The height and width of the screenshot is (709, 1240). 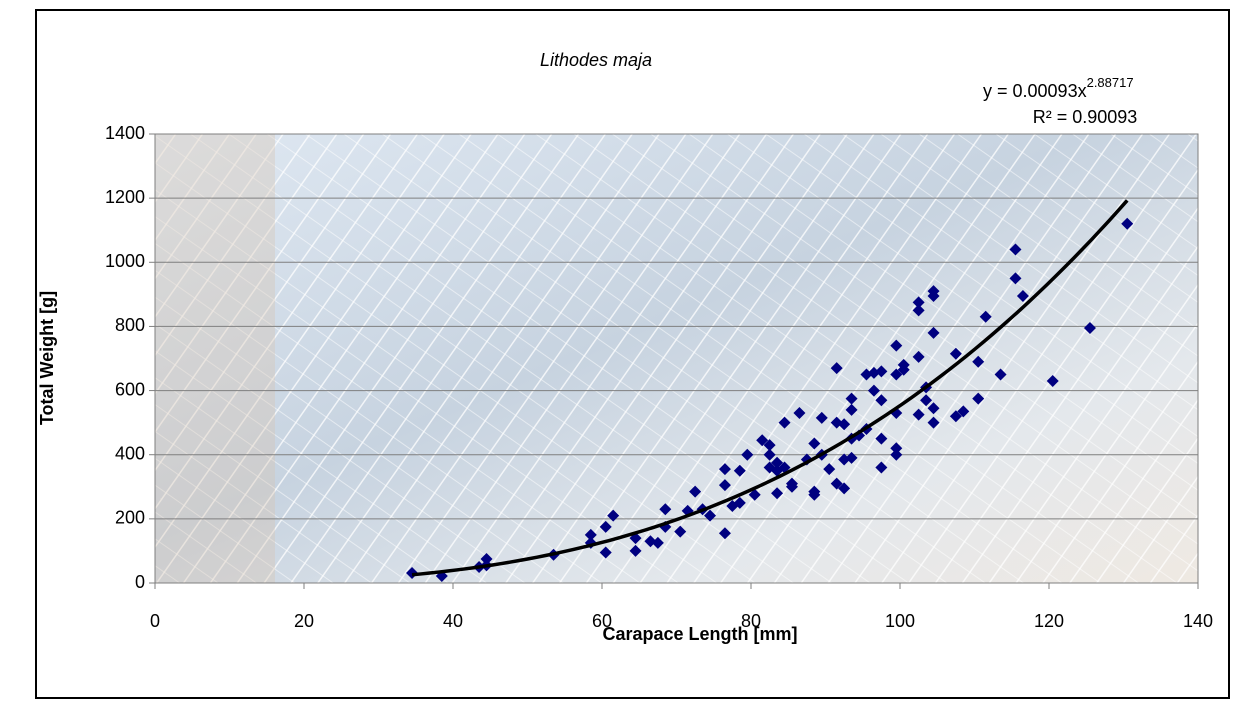 I want to click on y-tick-label: 400, so click(x=130, y=453).